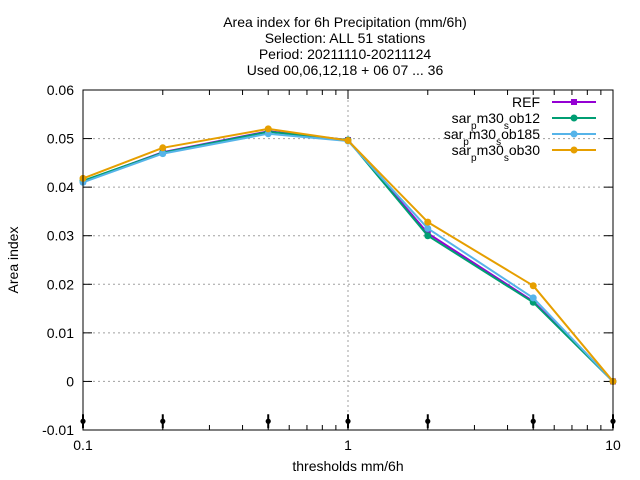  What do you see at coordinates (348, 445) in the screenshot?
I see `x-tick-label: 1` at bounding box center [348, 445].